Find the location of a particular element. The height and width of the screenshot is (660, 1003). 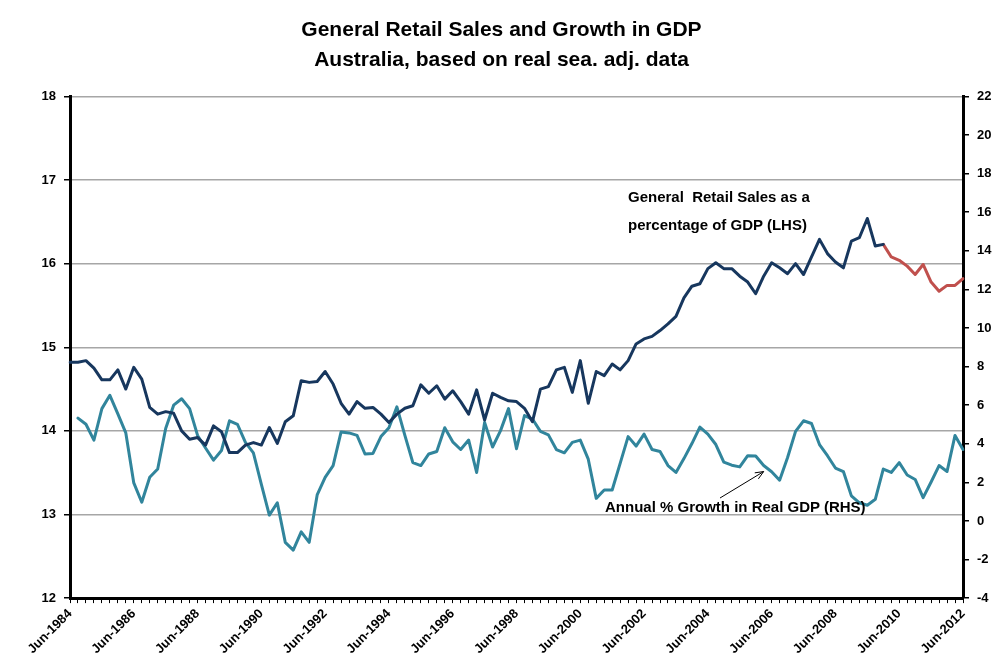

y2-tick-label: 14 is located at coordinates (985, 250).